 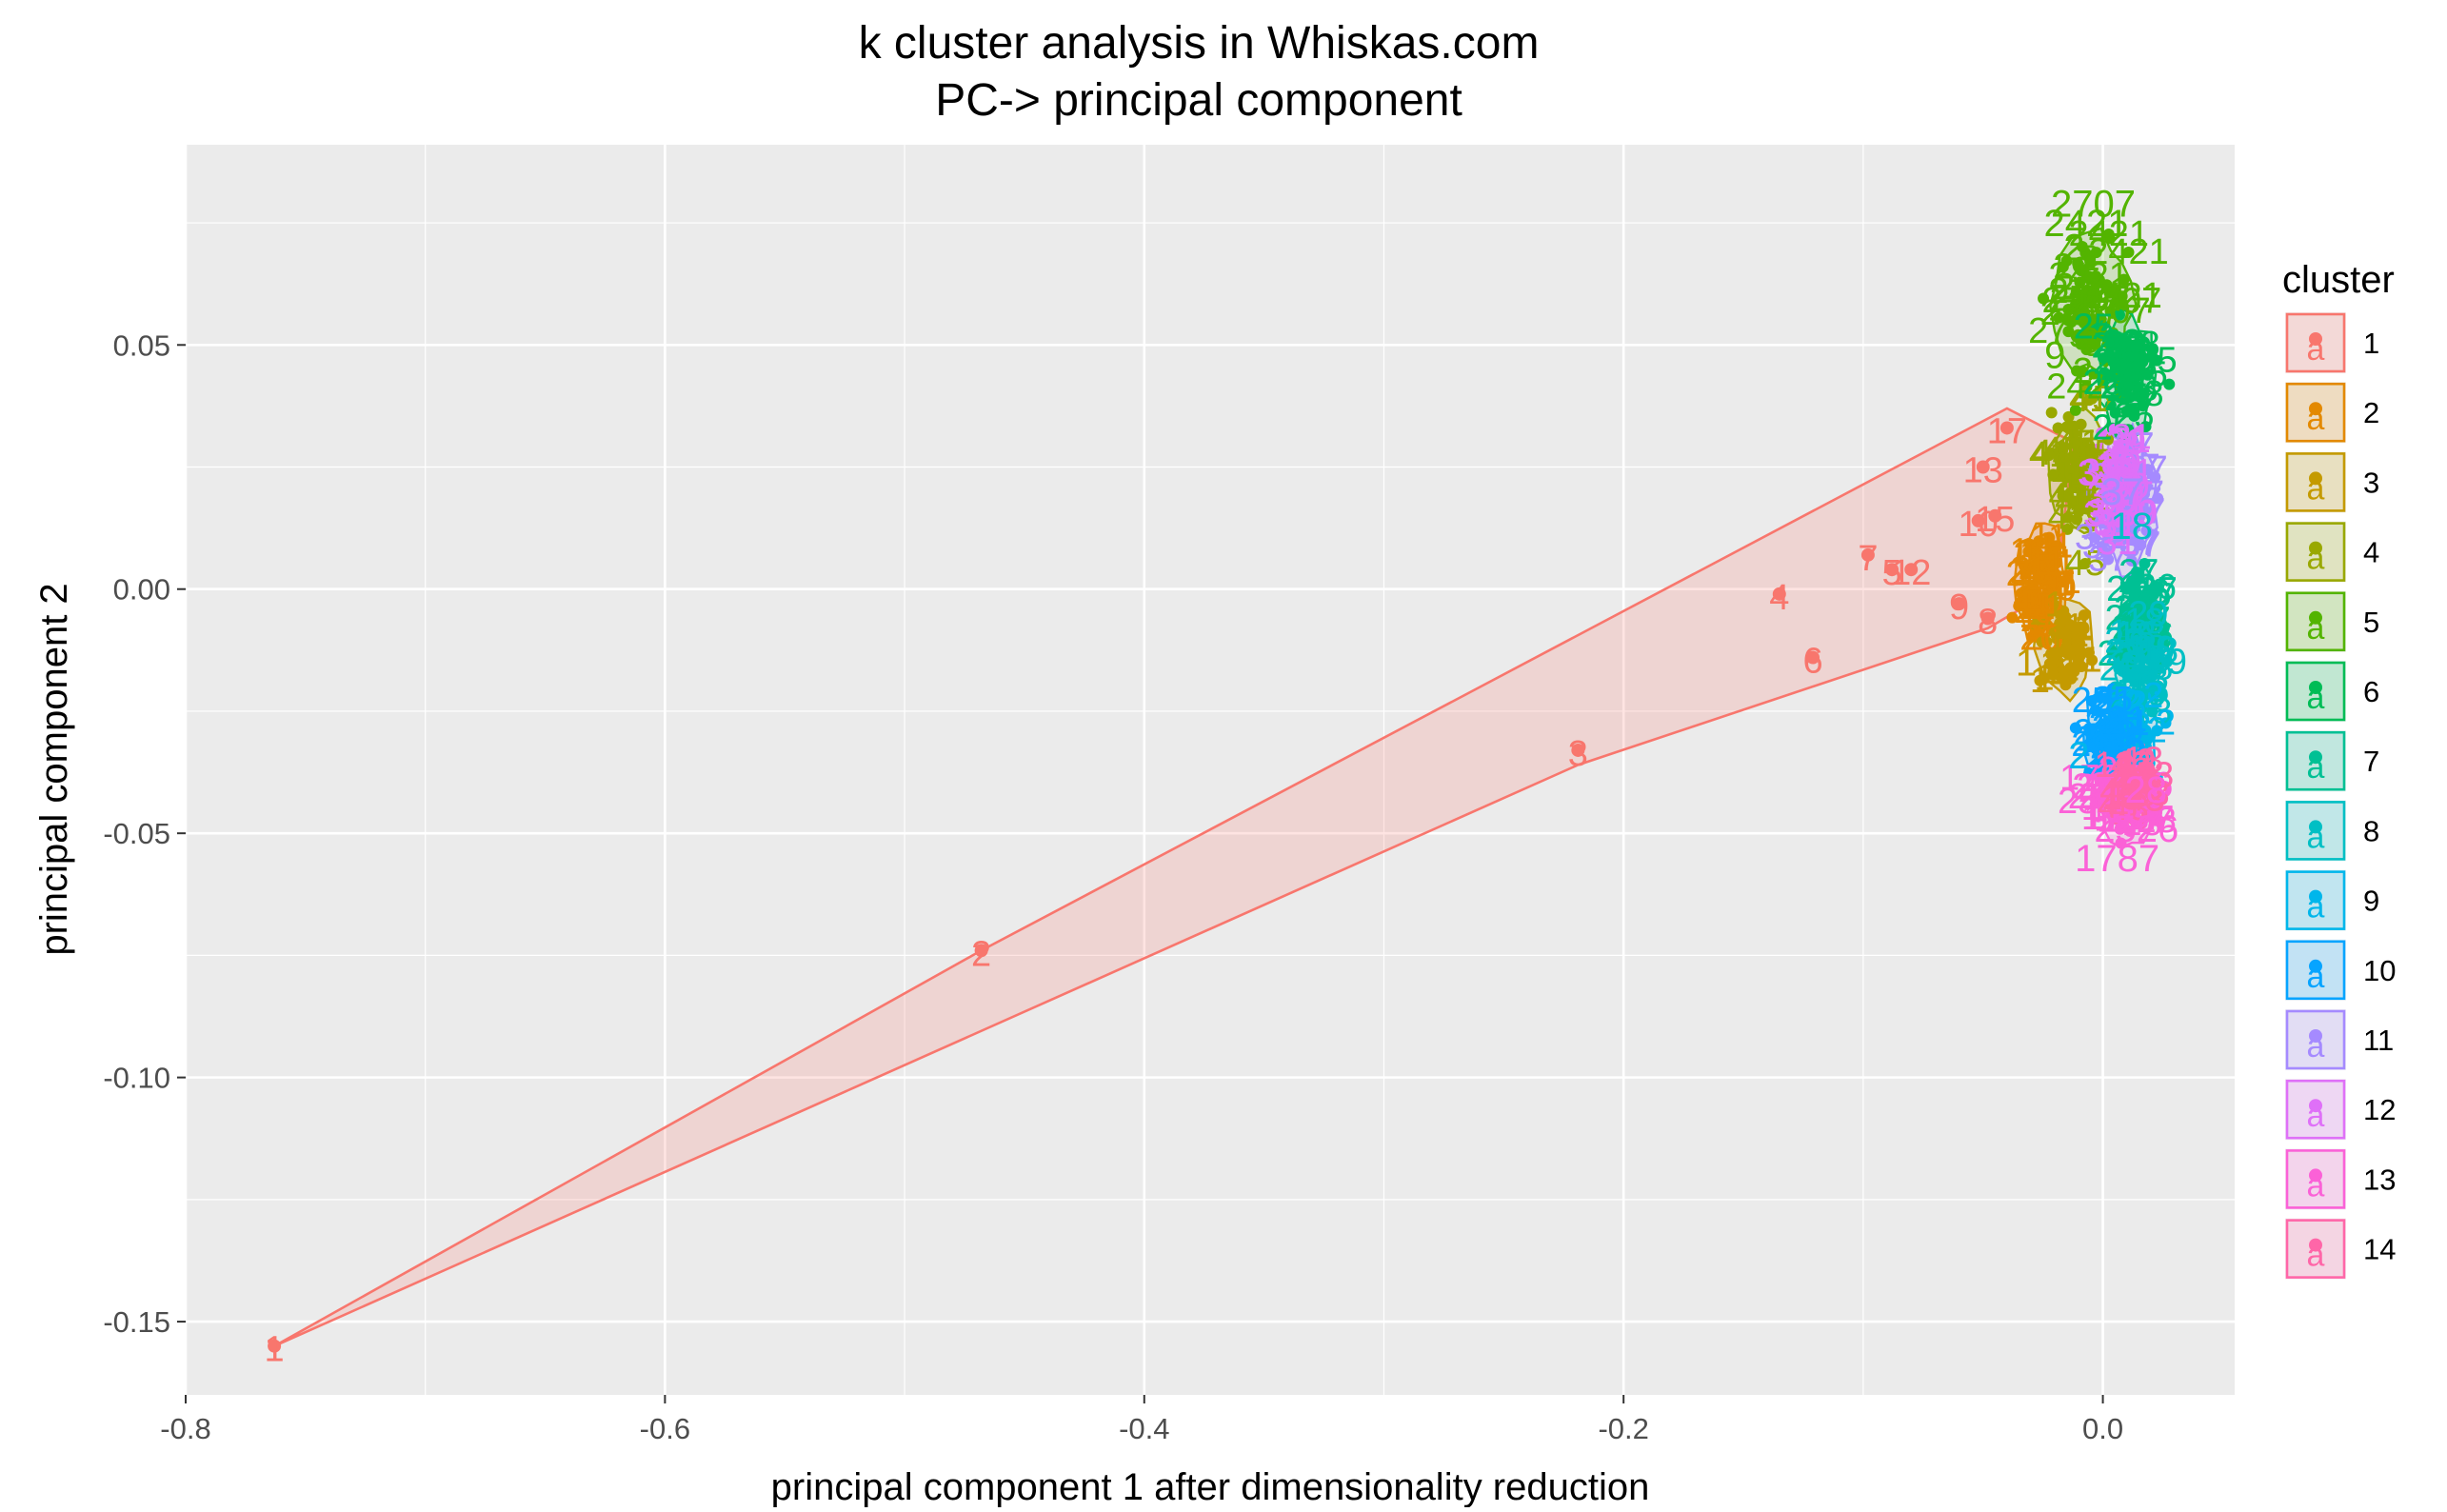 I want to click on annotation-label: 2526, so click(x=2136, y=829).